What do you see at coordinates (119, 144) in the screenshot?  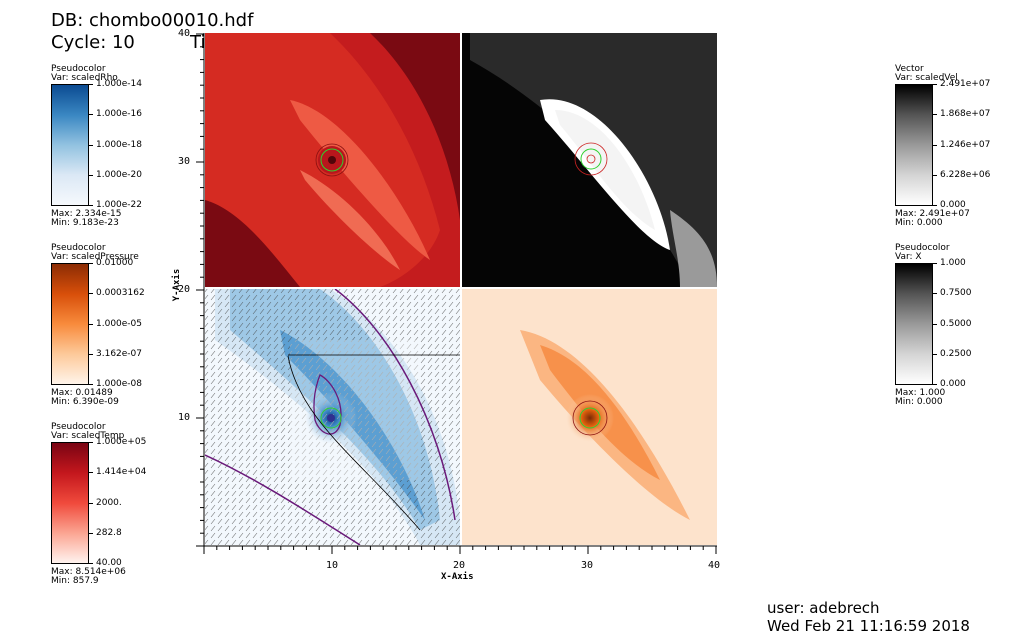 I see `colorbar-tick-label: 1.000e-18` at bounding box center [119, 144].